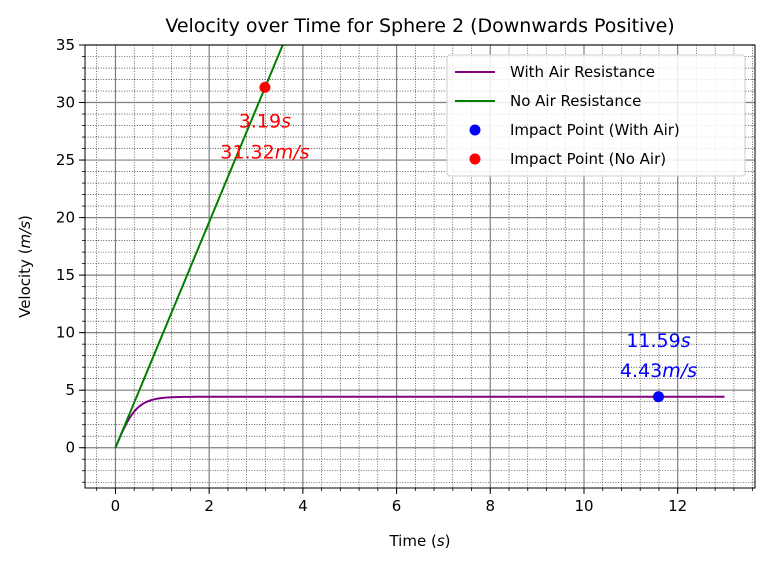 The height and width of the screenshot is (565, 768). Describe the element at coordinates (265, 87) in the screenshot. I see `impact-point-no-air` at that location.